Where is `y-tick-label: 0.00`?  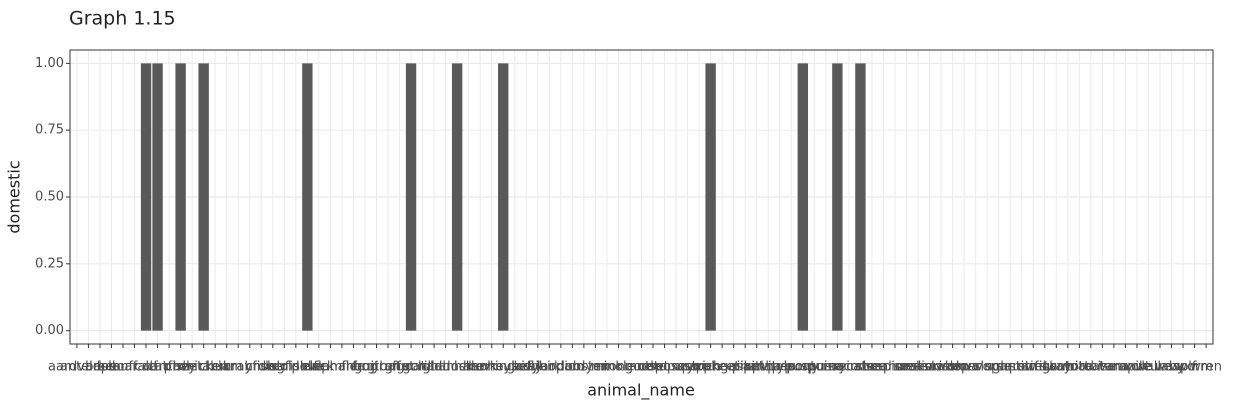 y-tick-label: 0.00 is located at coordinates (49, 330).